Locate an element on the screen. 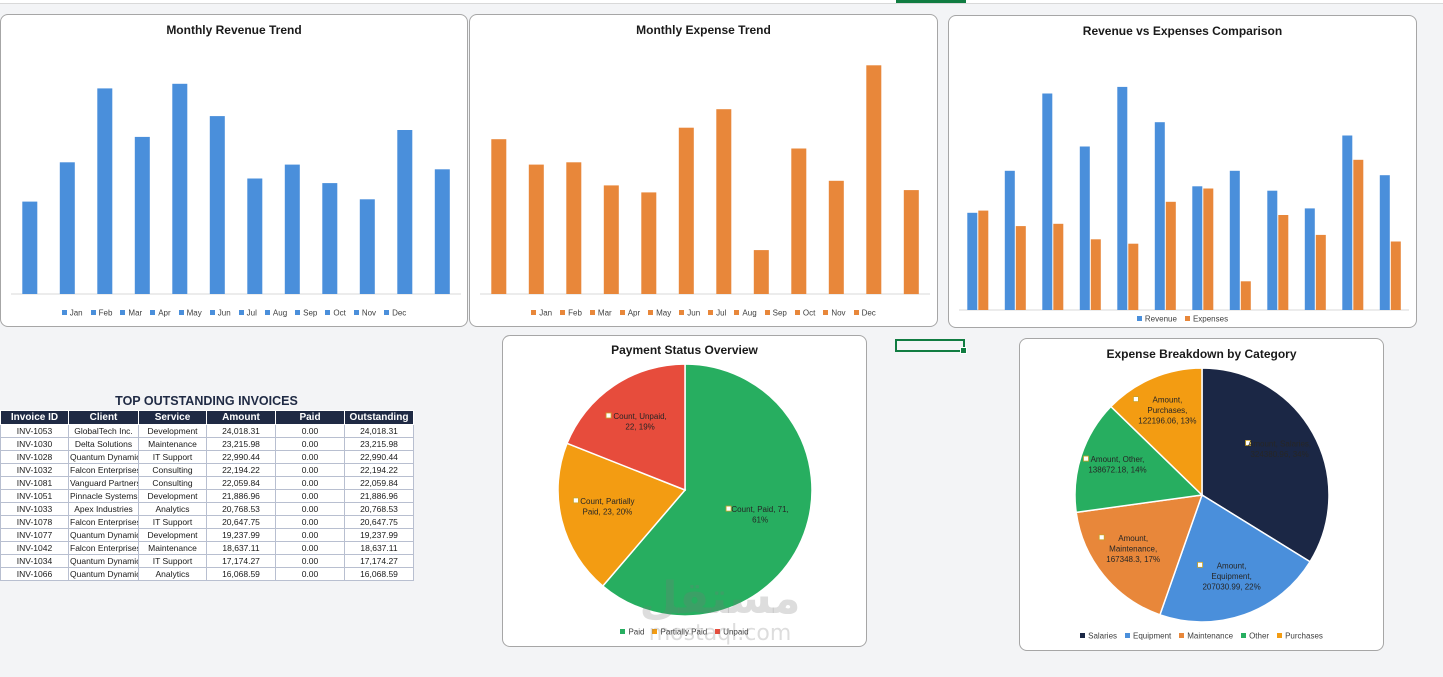 This screenshot has height=677, width=1443. table-cell: INV-1042 is located at coordinates (34, 548).